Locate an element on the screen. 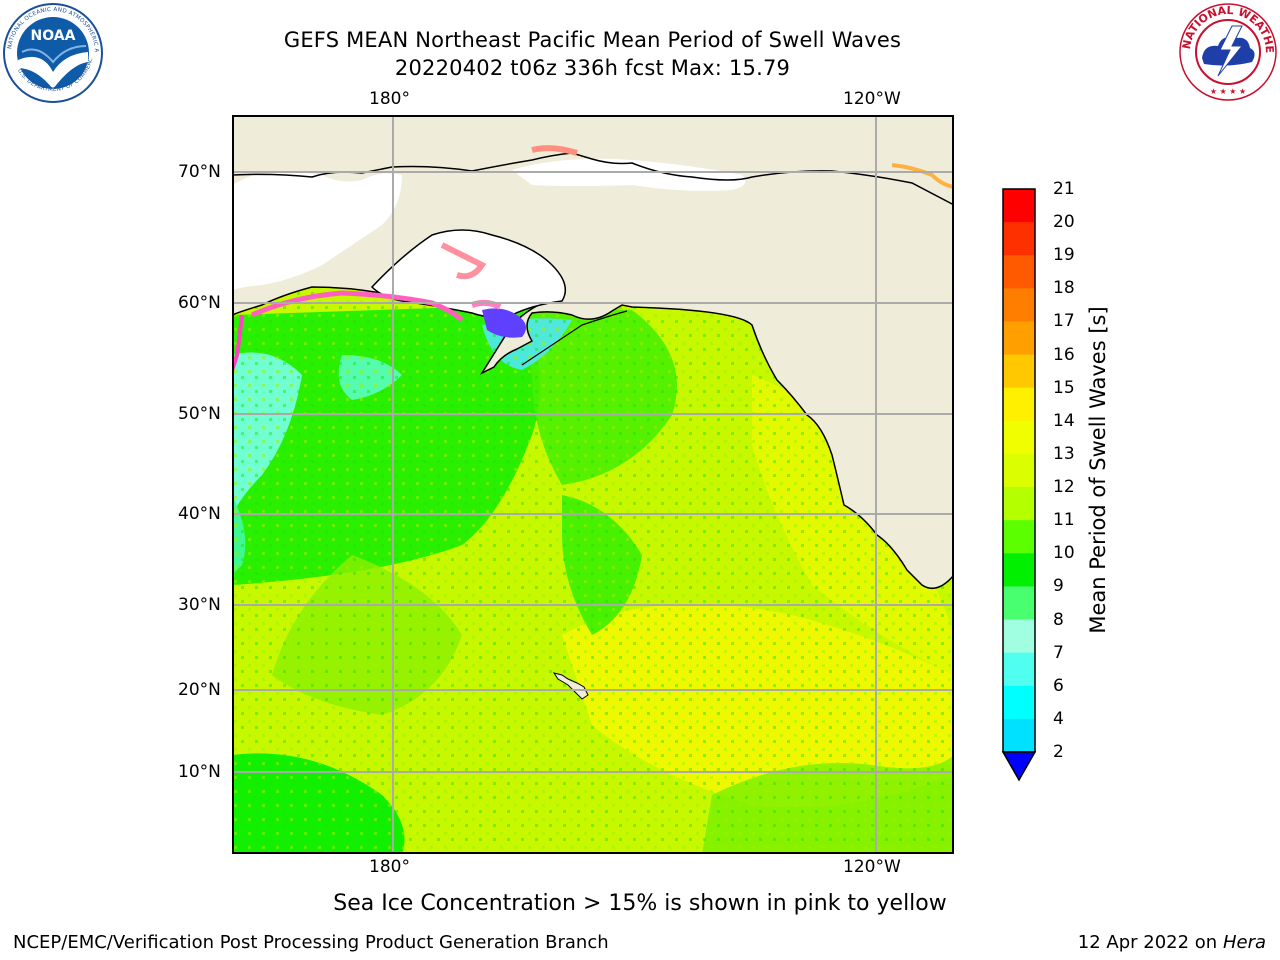 The image size is (1280, 960). lat-label-20n: 20°N is located at coordinates (199, 690).